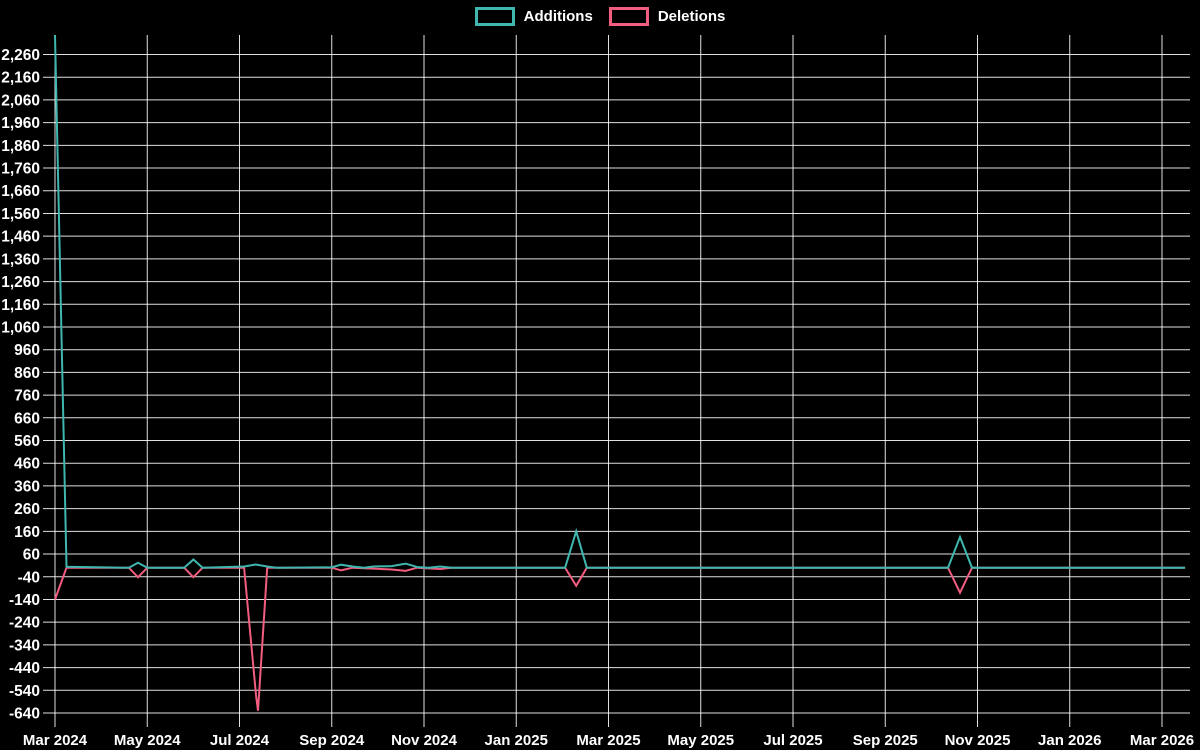 This screenshot has height=750, width=1200. Describe the element at coordinates (27, 532) in the screenshot. I see `y-tick-label: 160` at that location.